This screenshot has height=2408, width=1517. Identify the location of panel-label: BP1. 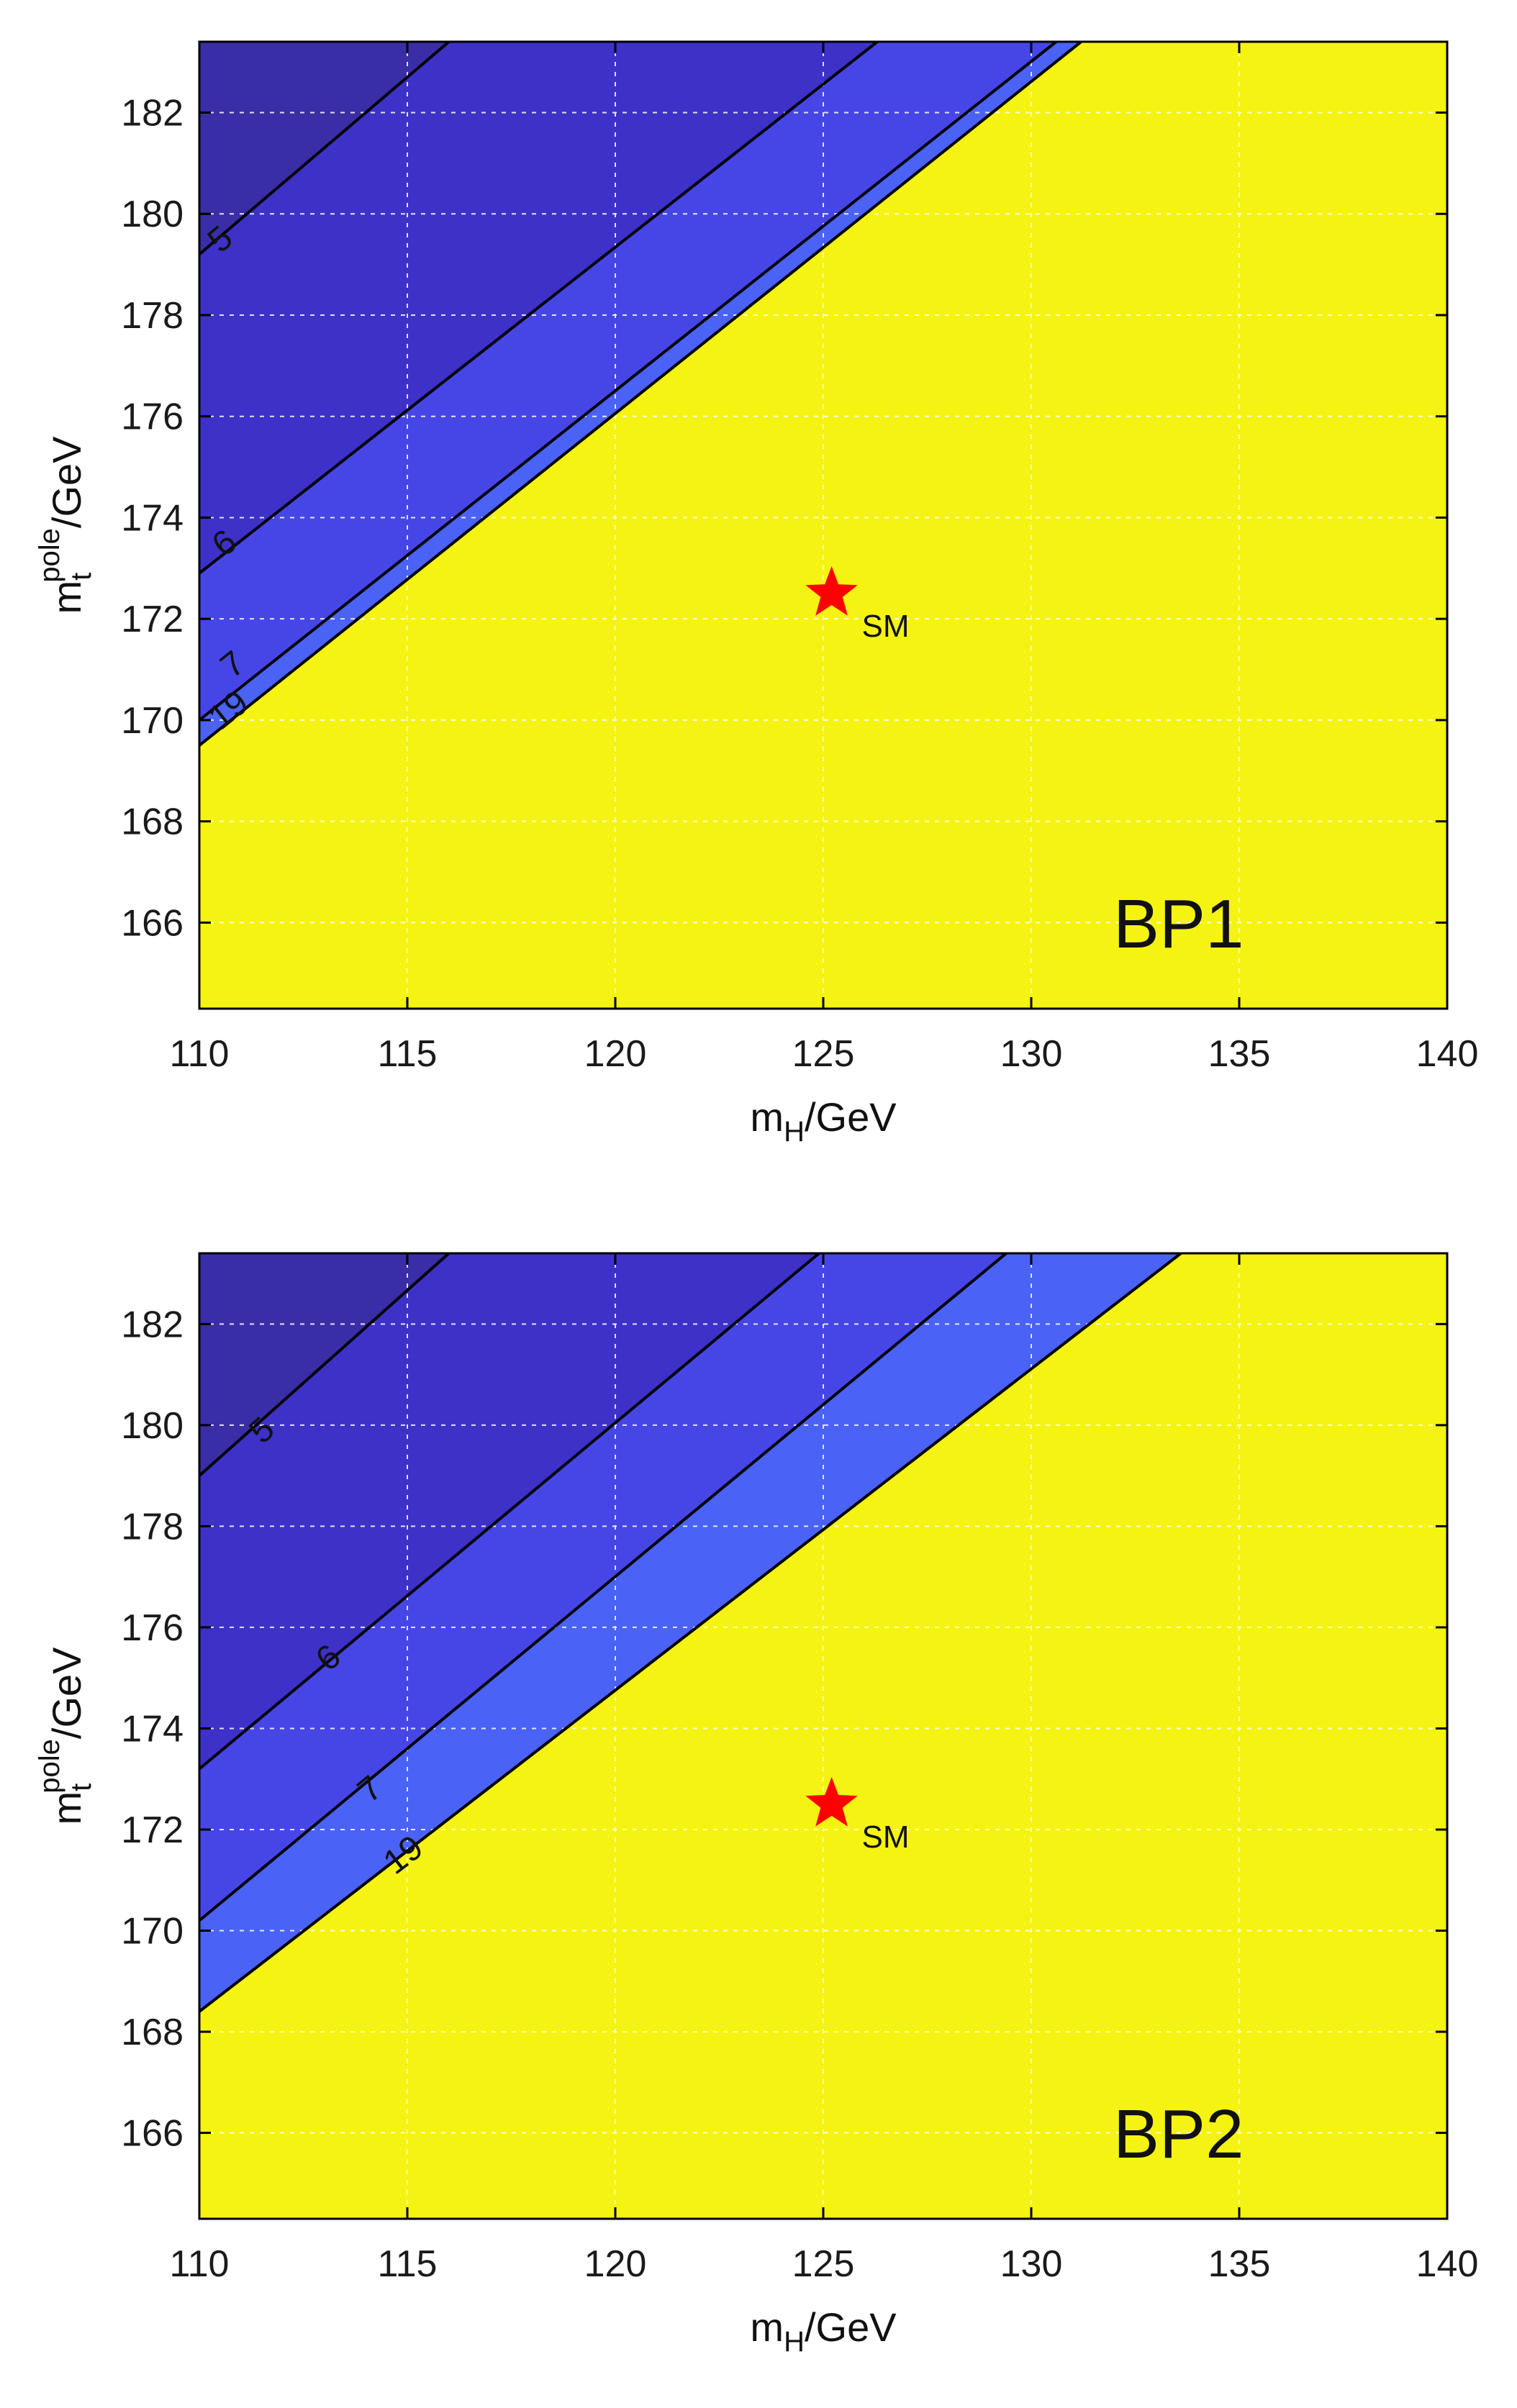
(1178, 924).